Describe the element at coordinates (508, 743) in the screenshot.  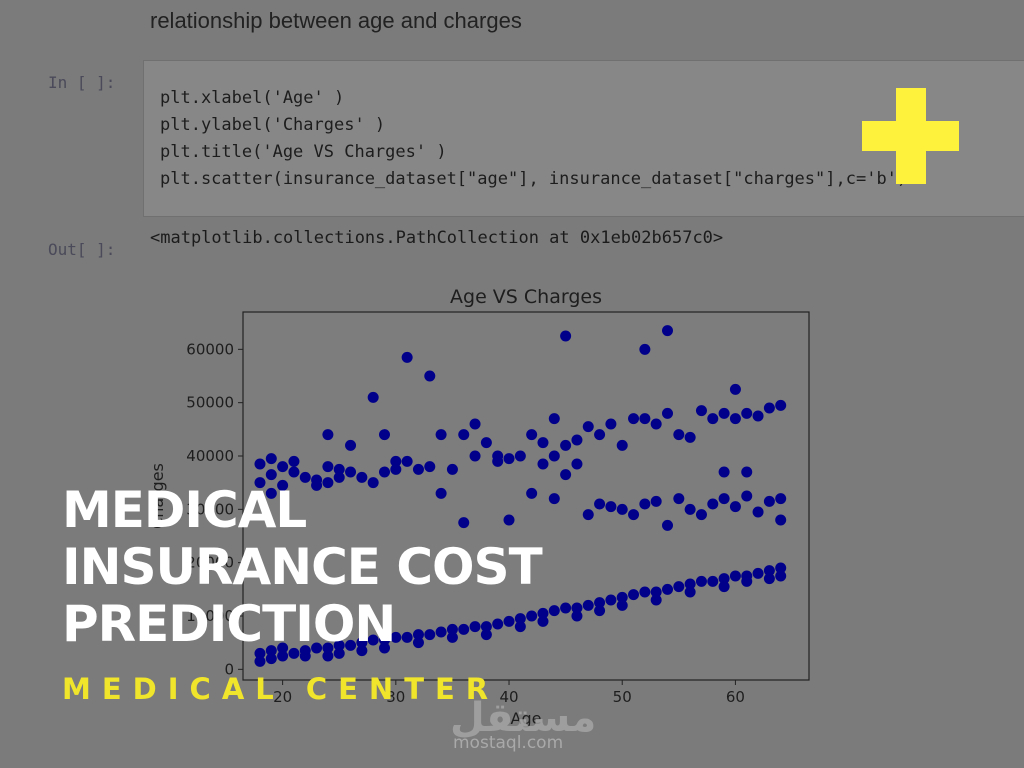
I see `watermark-url: mostaql.com` at that location.